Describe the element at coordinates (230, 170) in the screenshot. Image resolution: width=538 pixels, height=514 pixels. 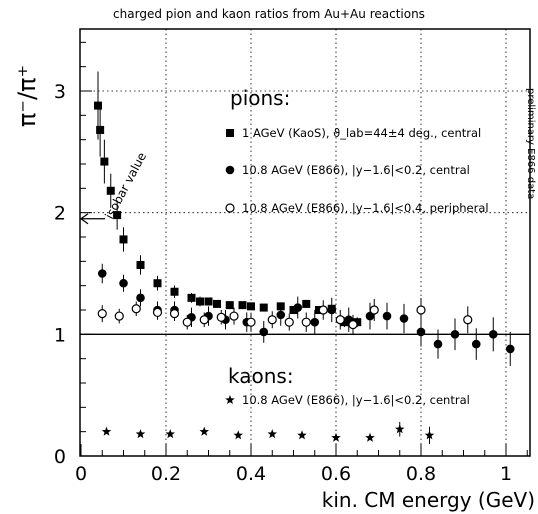
I see `legend-e866-central-marker` at that location.